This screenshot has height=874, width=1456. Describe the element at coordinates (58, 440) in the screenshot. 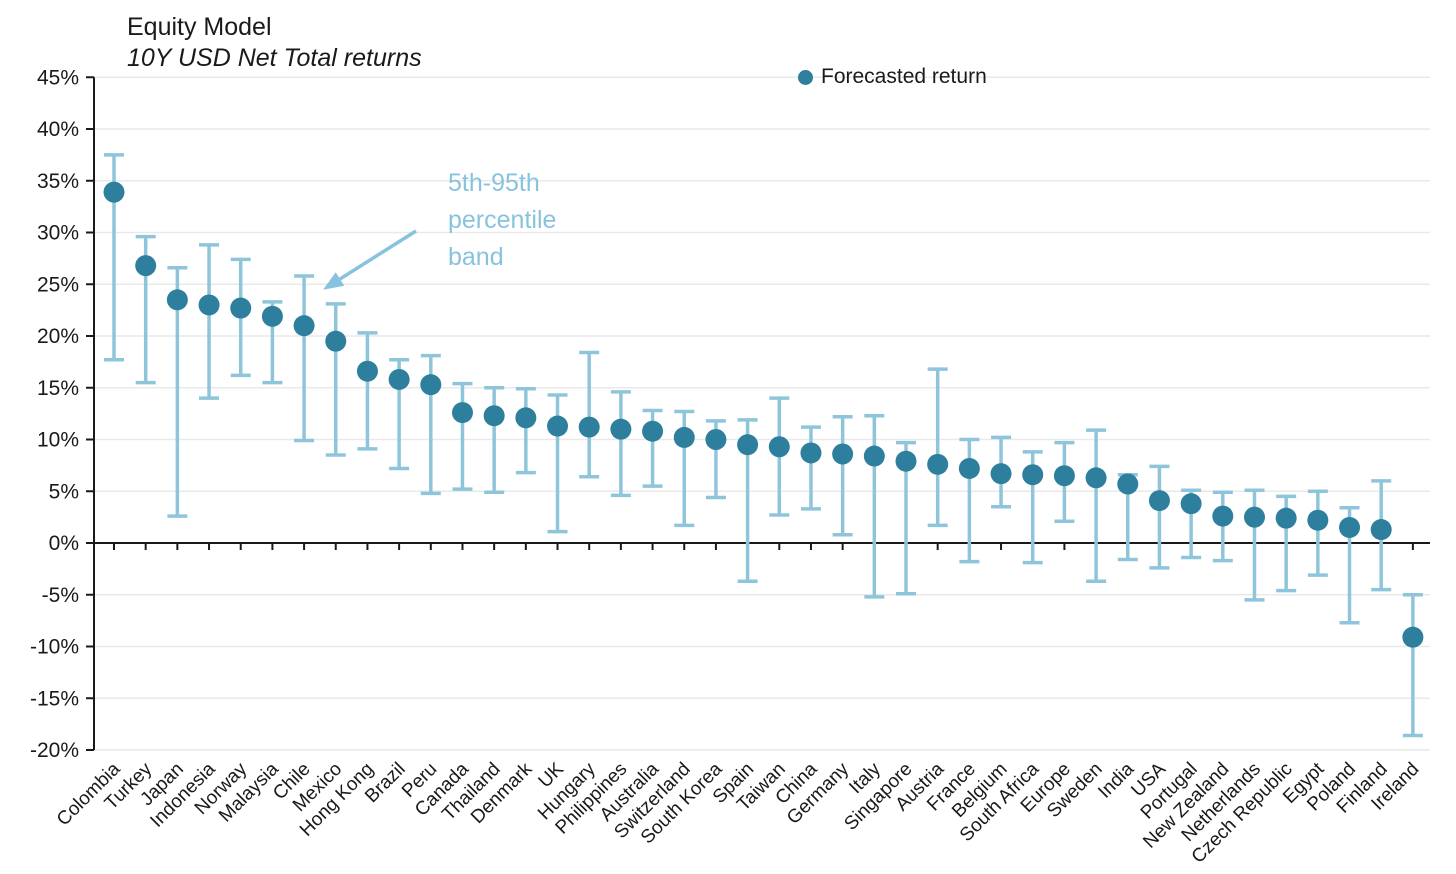

I see `y-axis-label: 10%` at that location.